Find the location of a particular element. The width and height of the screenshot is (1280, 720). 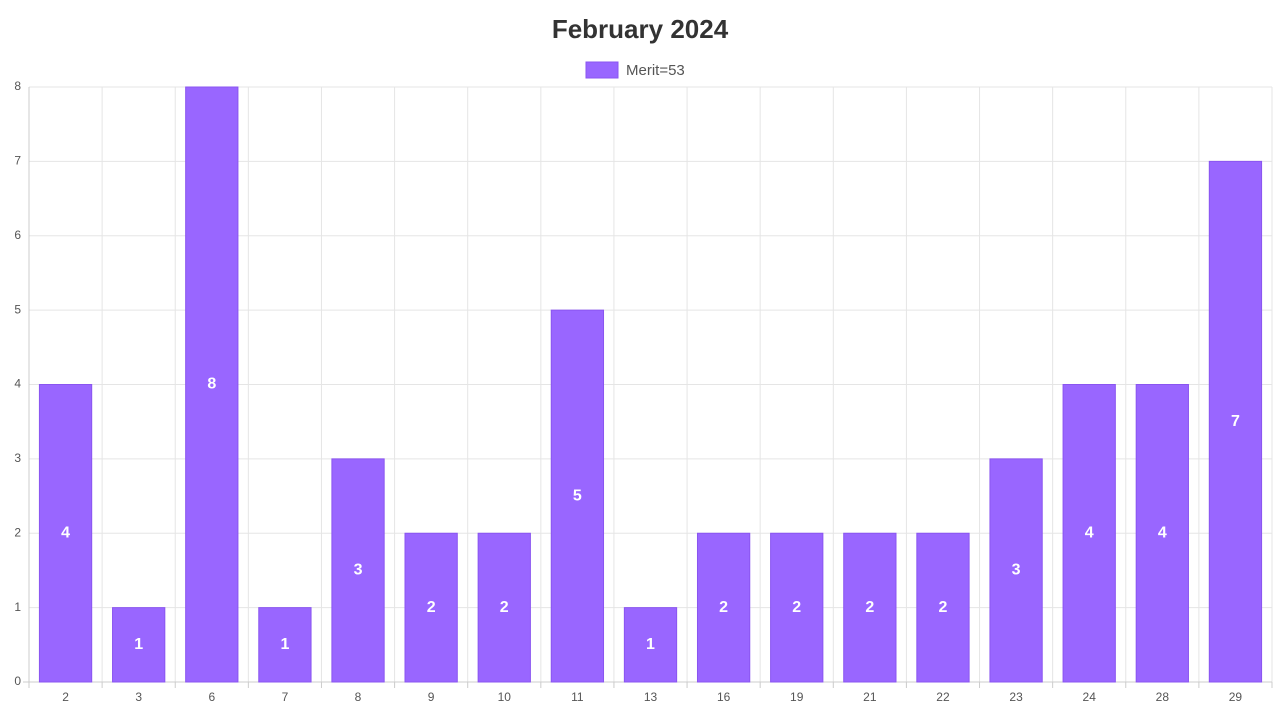

x-tick-label: 29 is located at coordinates (1236, 697).